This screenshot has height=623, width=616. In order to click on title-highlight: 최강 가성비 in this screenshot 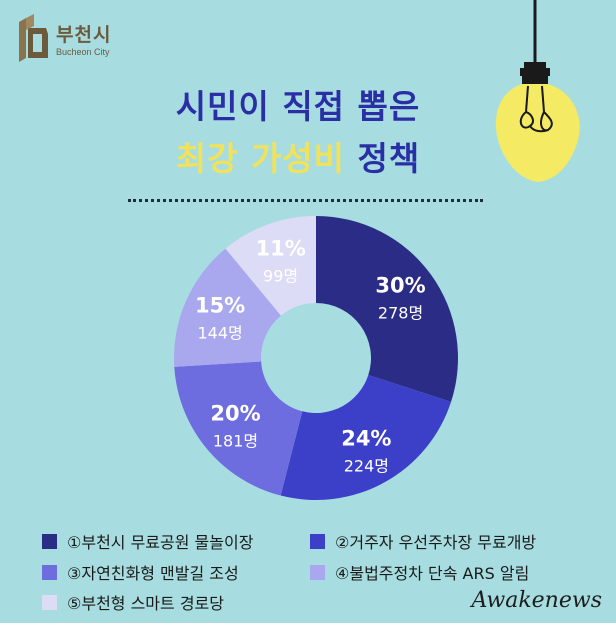, I will do `click(260, 158)`.